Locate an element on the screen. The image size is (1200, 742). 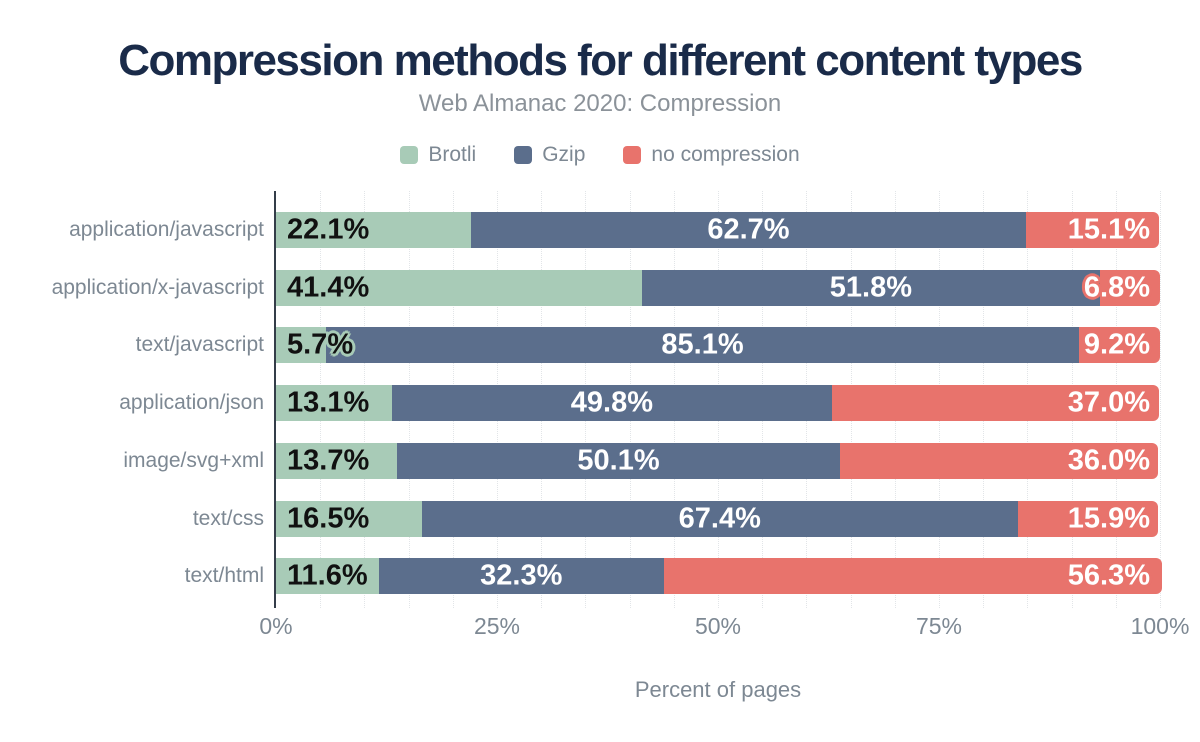
category-label: image/svg+xml is located at coordinates (193, 460).